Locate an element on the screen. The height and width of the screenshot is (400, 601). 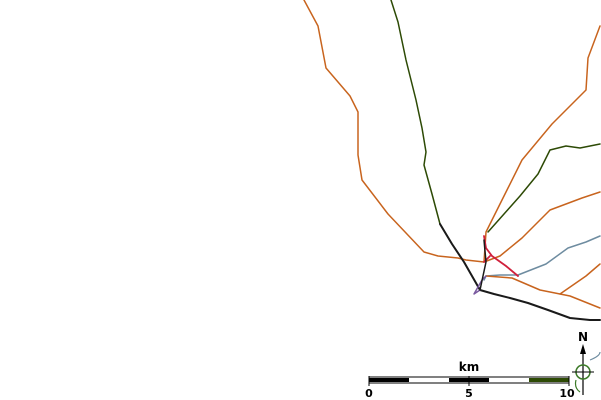
orange-route-northeast is located at coordinates (542, 144).